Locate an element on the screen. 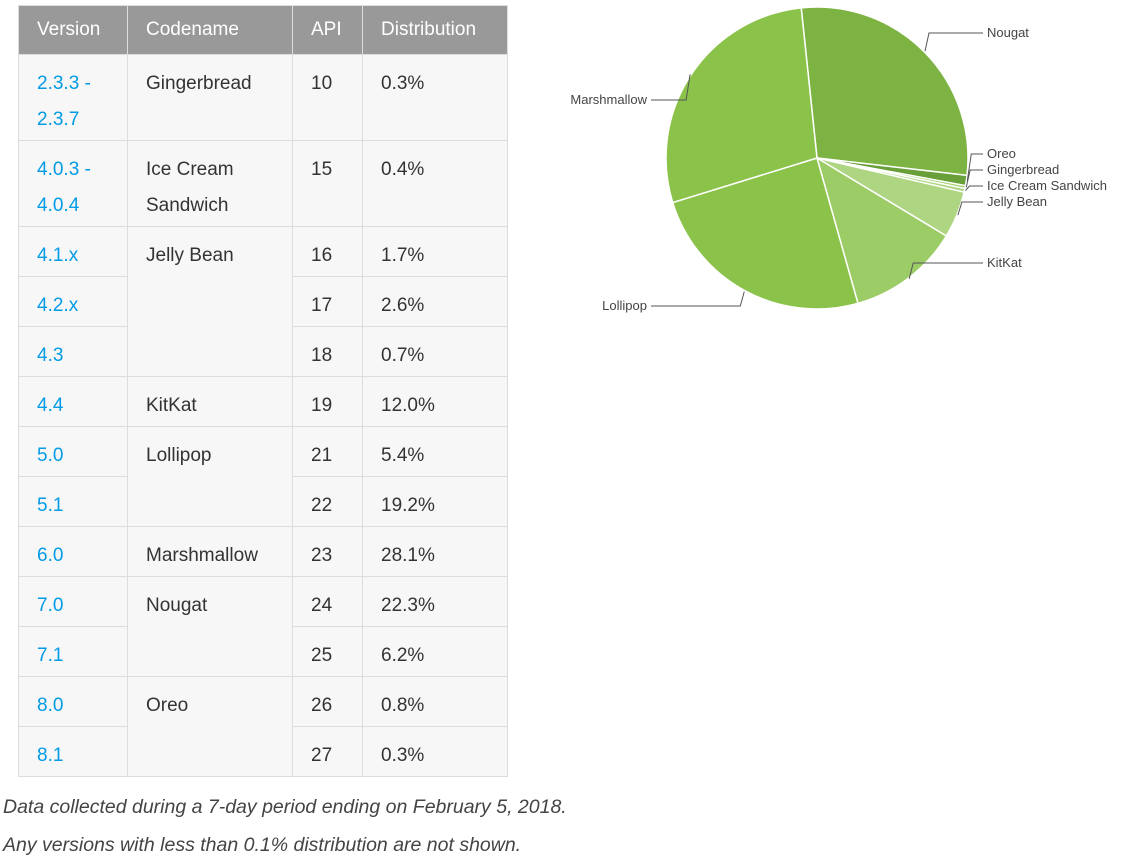  version-link: 4.2.x is located at coordinates (58, 305).